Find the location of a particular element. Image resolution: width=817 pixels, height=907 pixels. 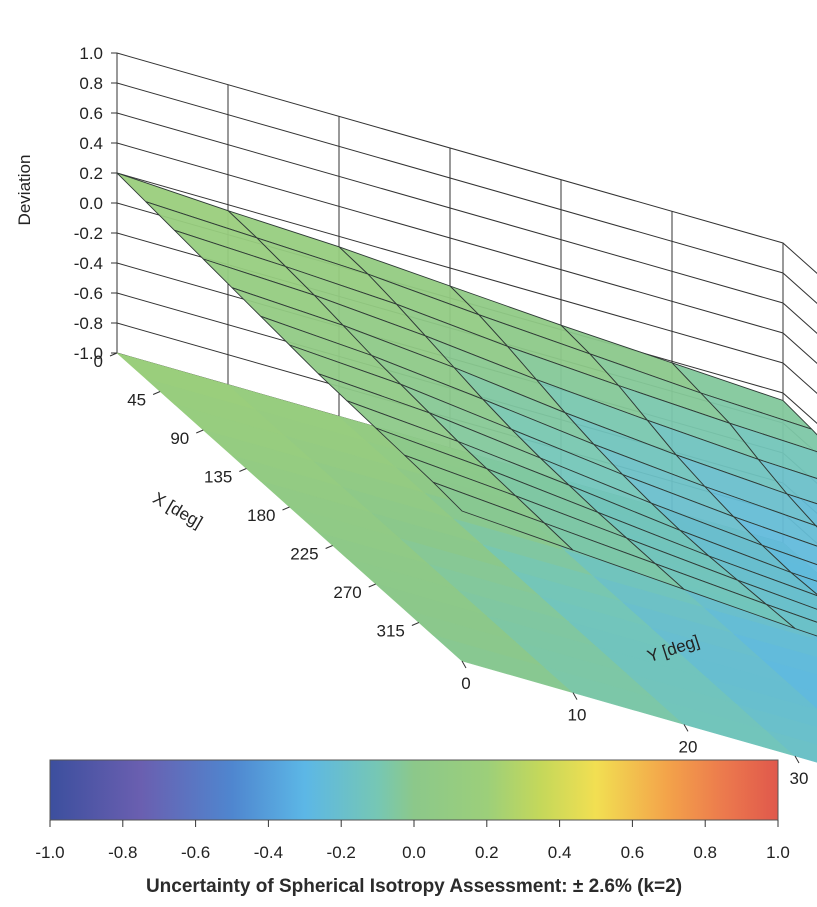

x-tick-label: 315 is located at coordinates (391, 631).